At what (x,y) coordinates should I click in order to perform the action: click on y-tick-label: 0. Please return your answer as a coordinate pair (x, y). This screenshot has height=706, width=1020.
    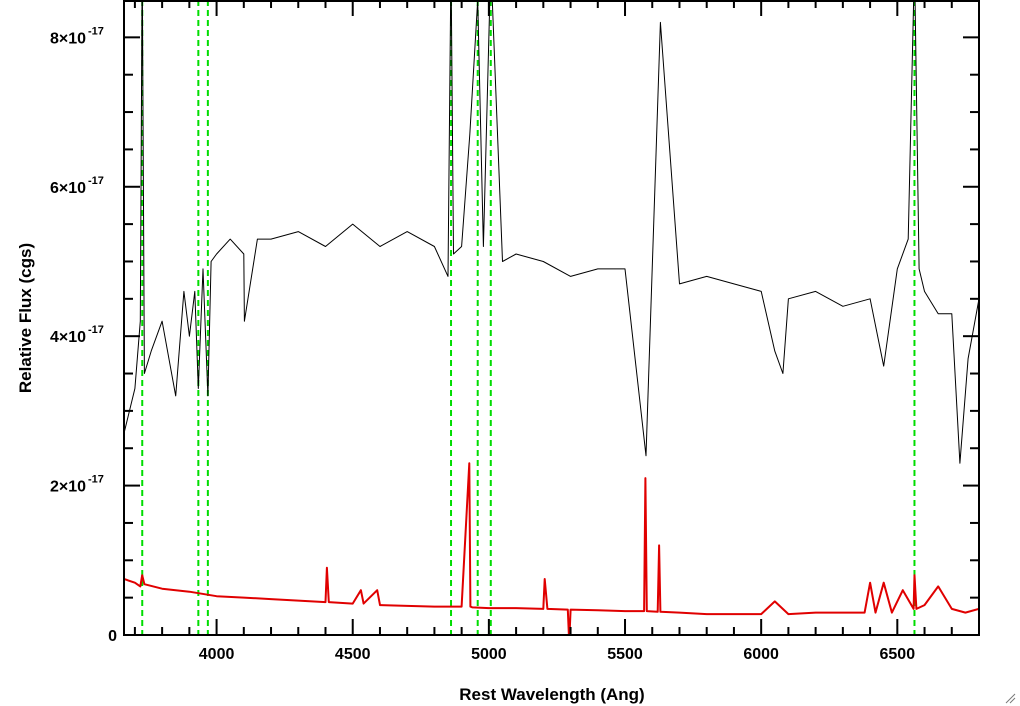
    Looking at the image, I should click on (112, 636).